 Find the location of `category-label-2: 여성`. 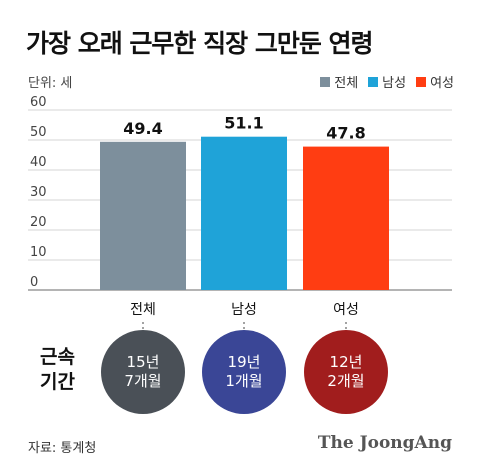

category-label-2: 여성 is located at coordinates (346, 310).